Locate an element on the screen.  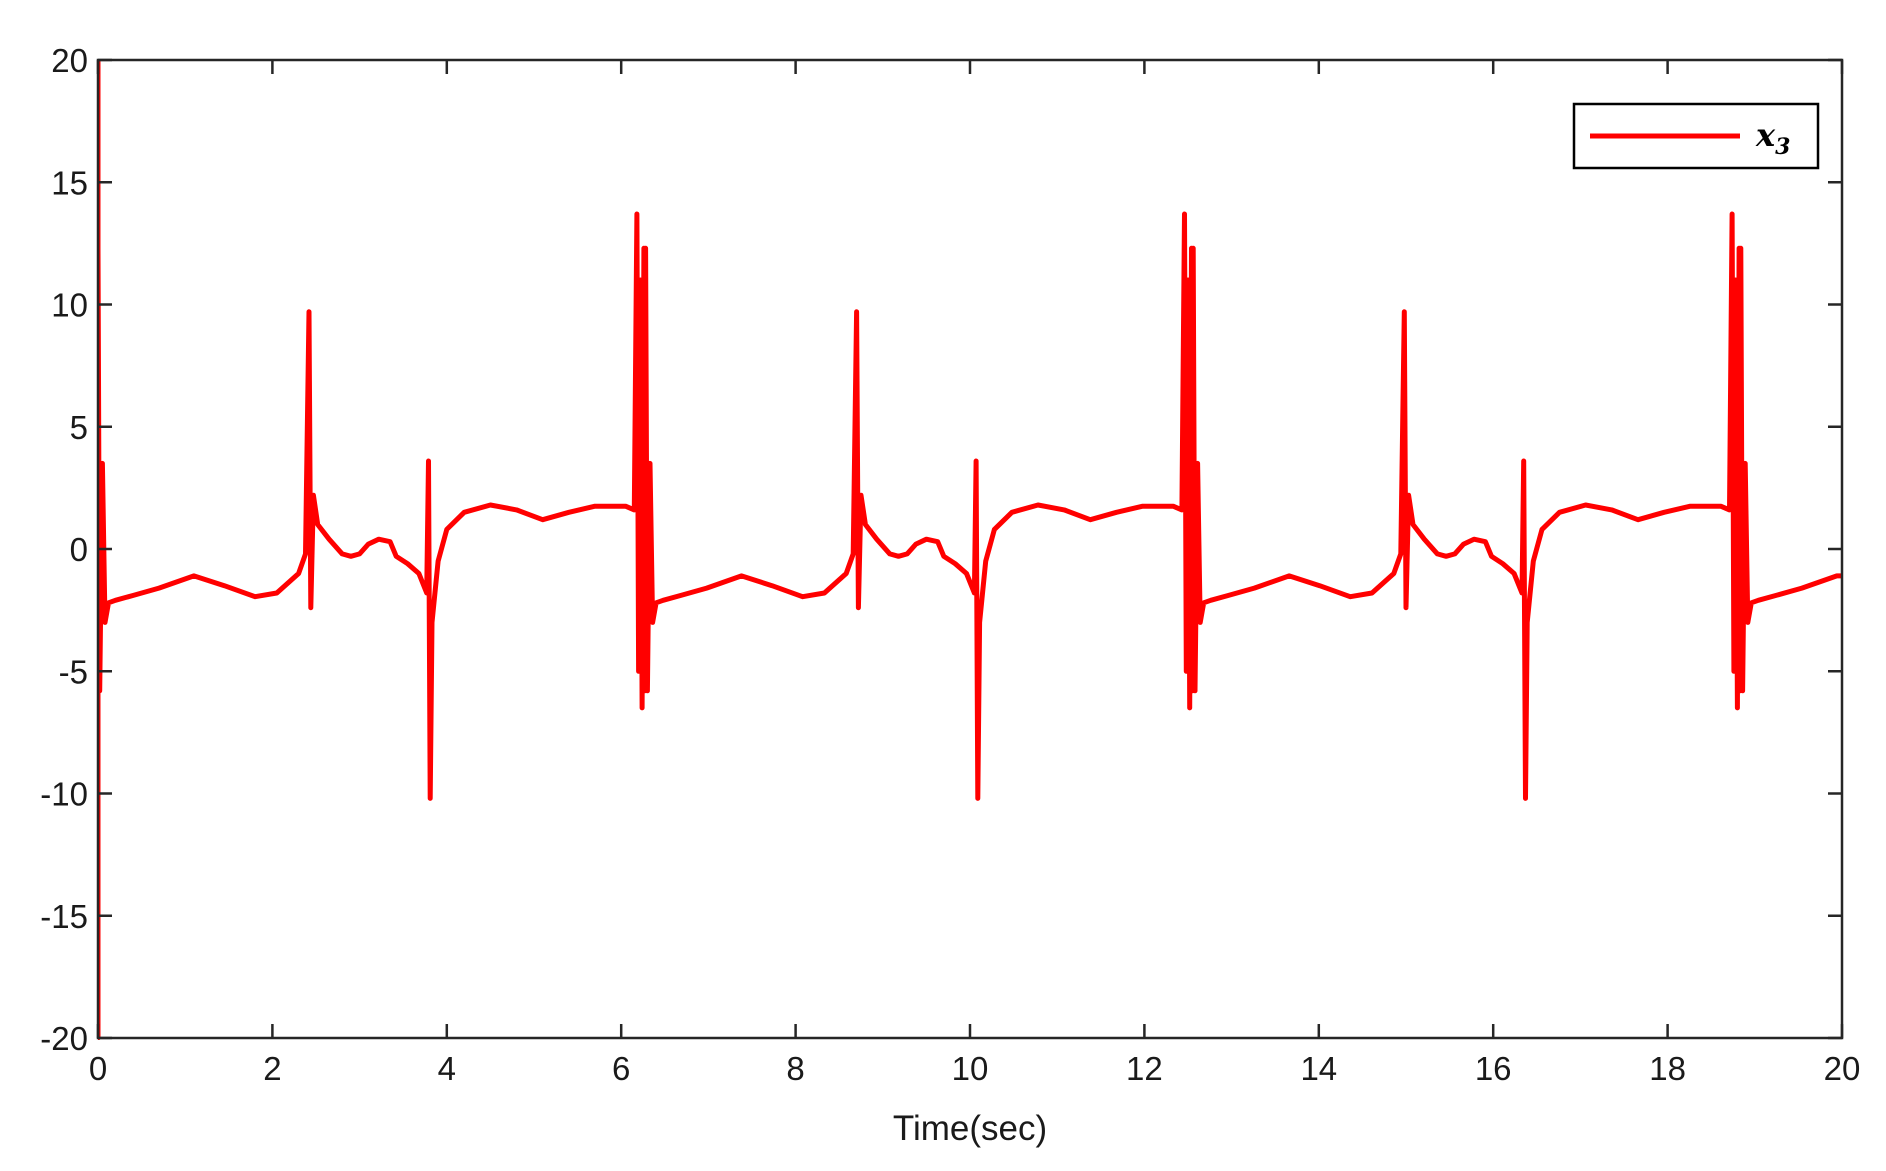
x-tick-label: 20 is located at coordinates (1842, 1068).